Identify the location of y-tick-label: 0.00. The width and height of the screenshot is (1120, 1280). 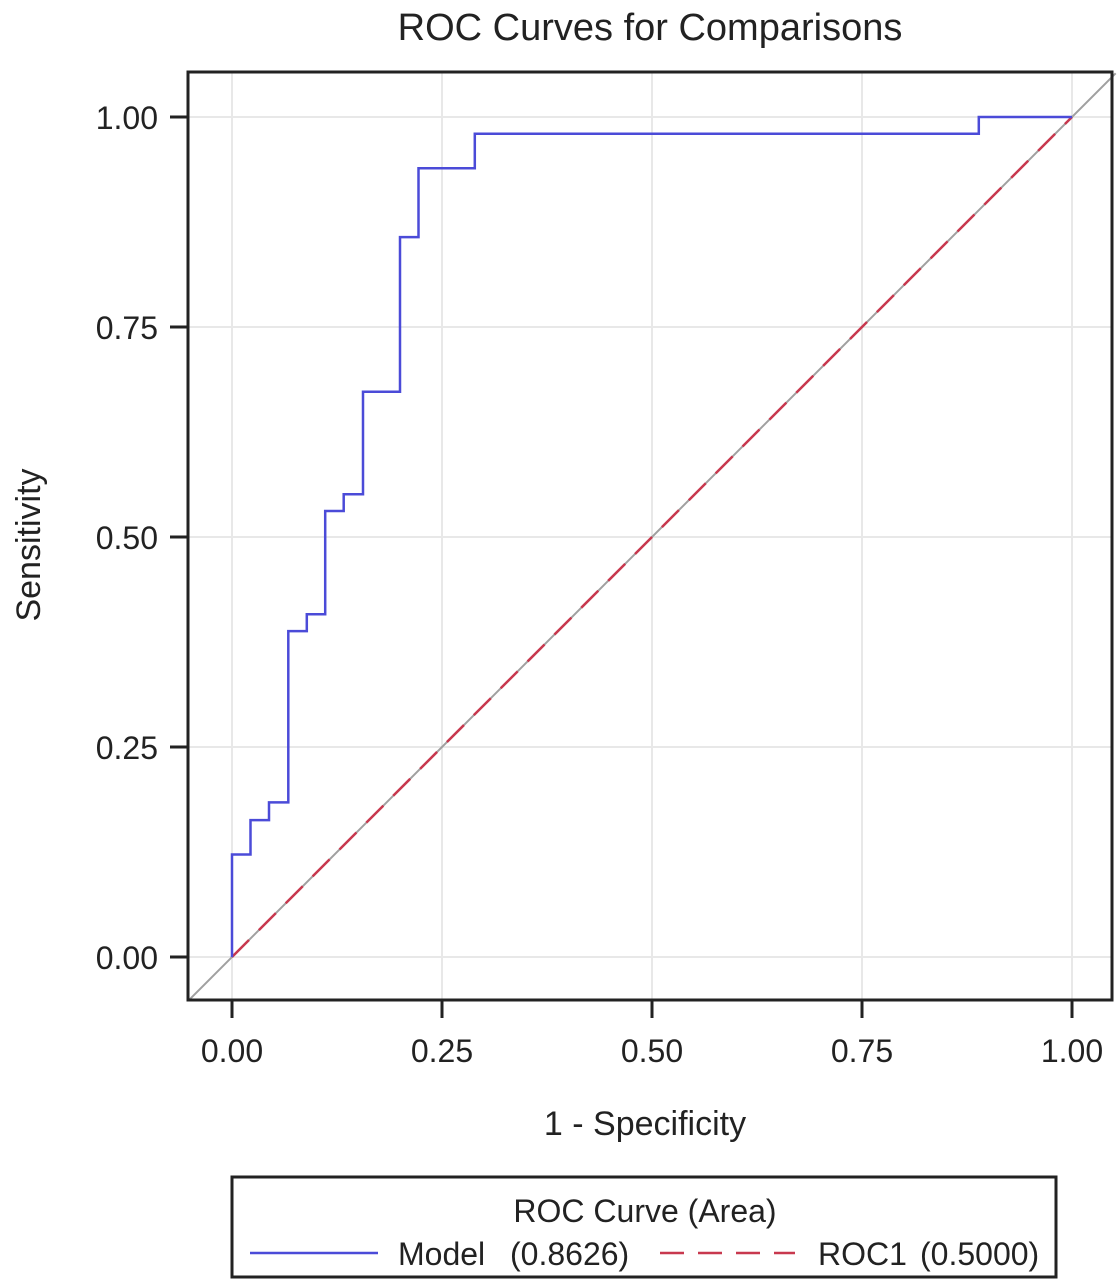
(127, 958).